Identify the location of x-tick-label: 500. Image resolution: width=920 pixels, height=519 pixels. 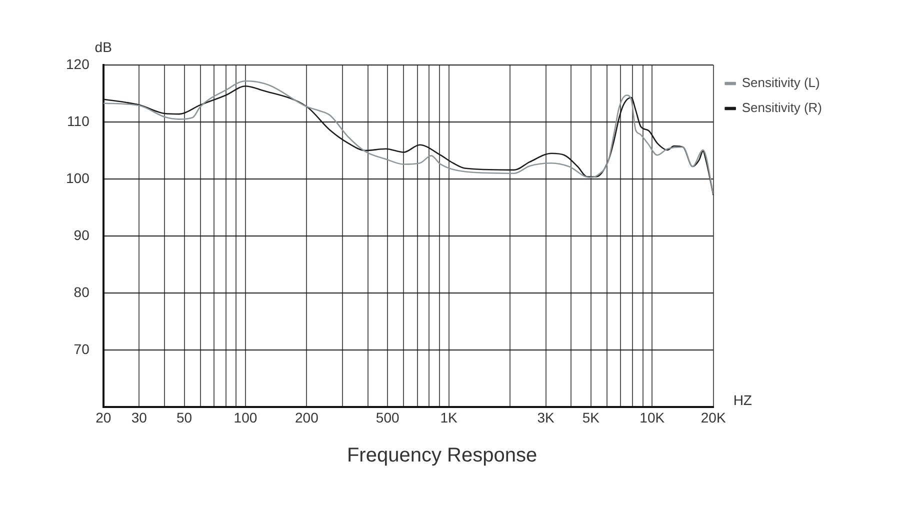
(388, 417).